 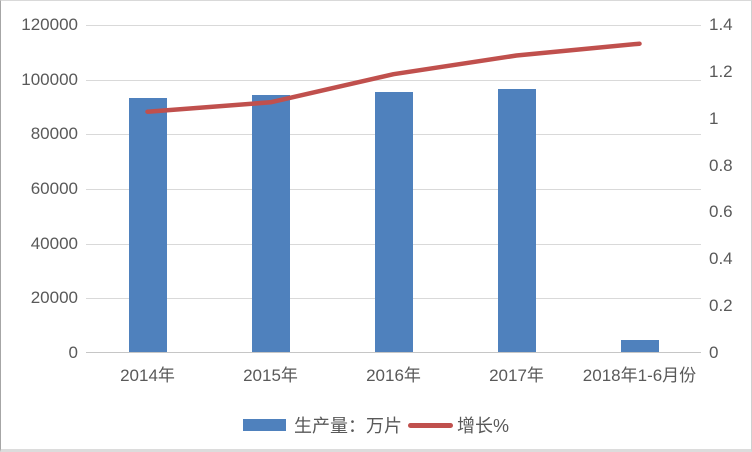 I want to click on right-axis-tick: 1, so click(x=714, y=118).